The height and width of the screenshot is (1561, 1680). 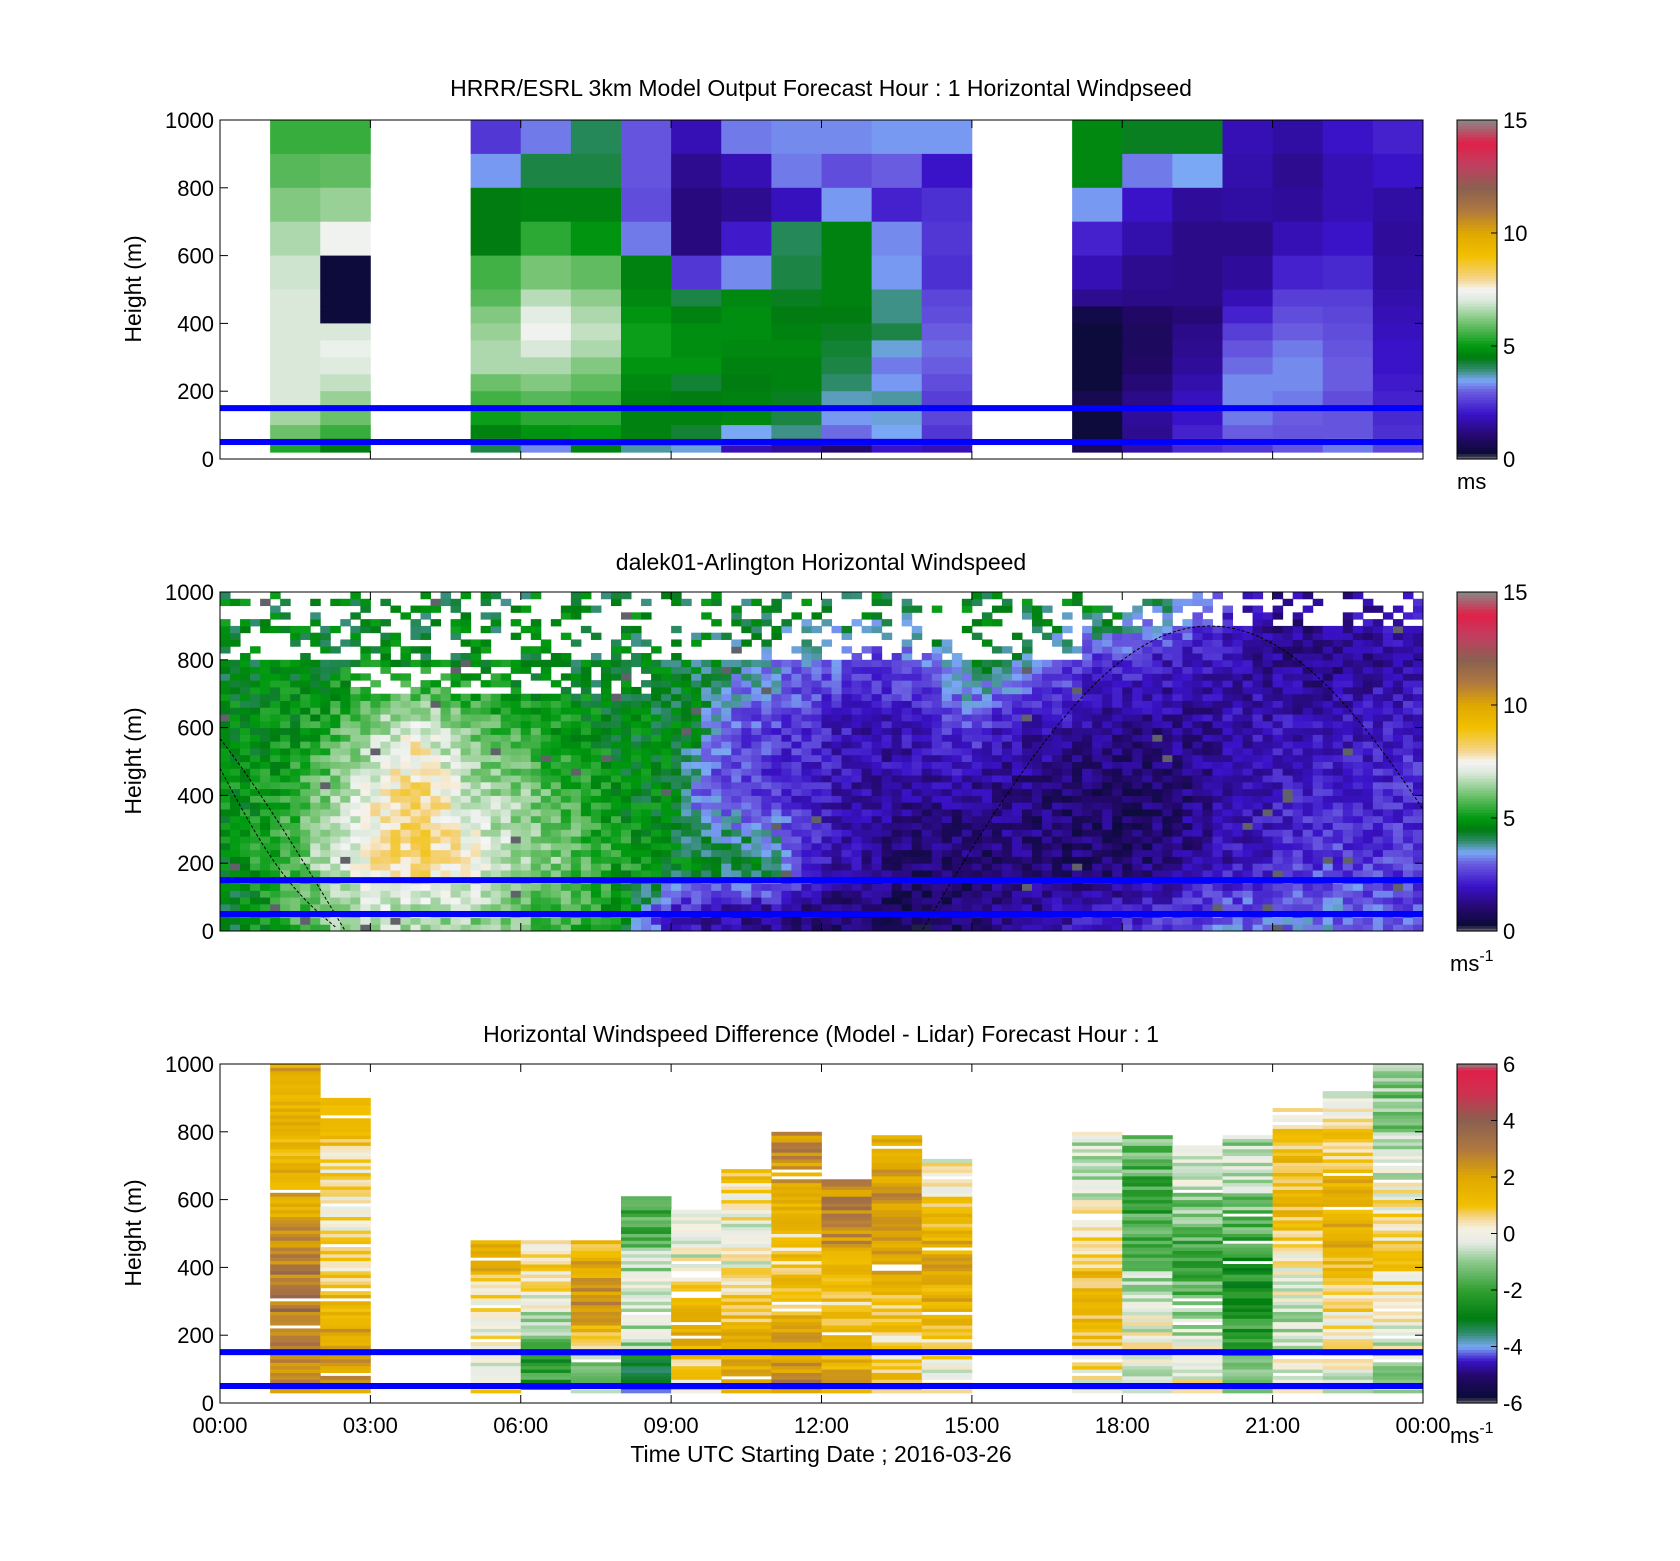 I want to click on colorbar-swatch, so click(x=1477, y=331).